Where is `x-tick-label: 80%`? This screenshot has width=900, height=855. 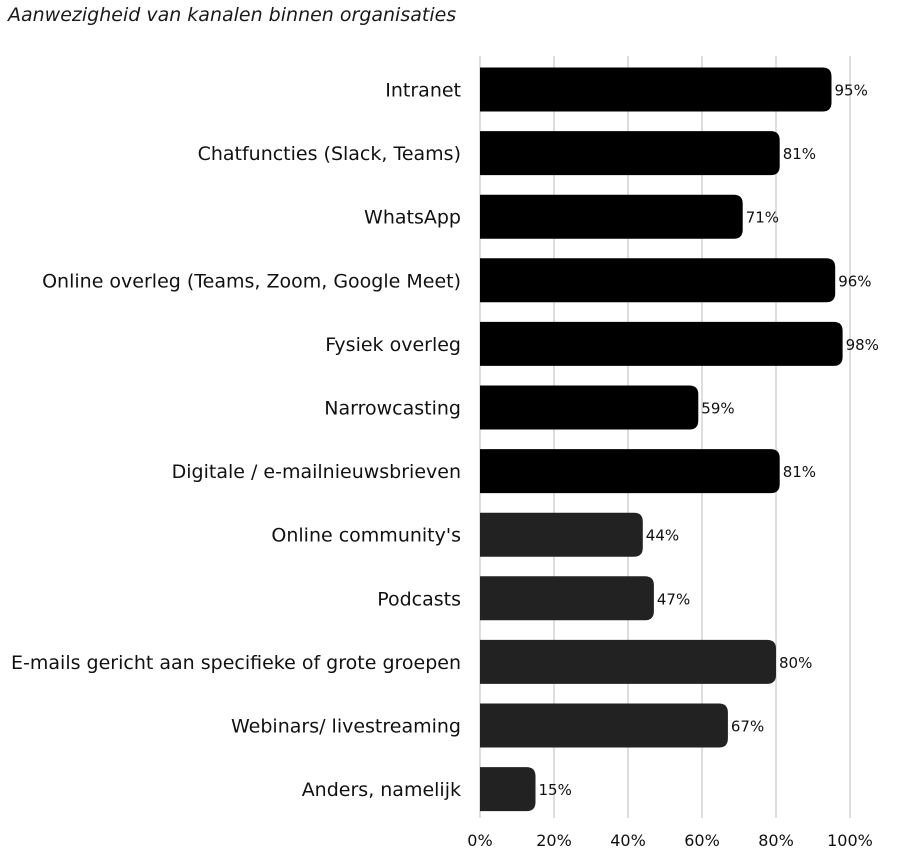
x-tick-label: 80% is located at coordinates (776, 840).